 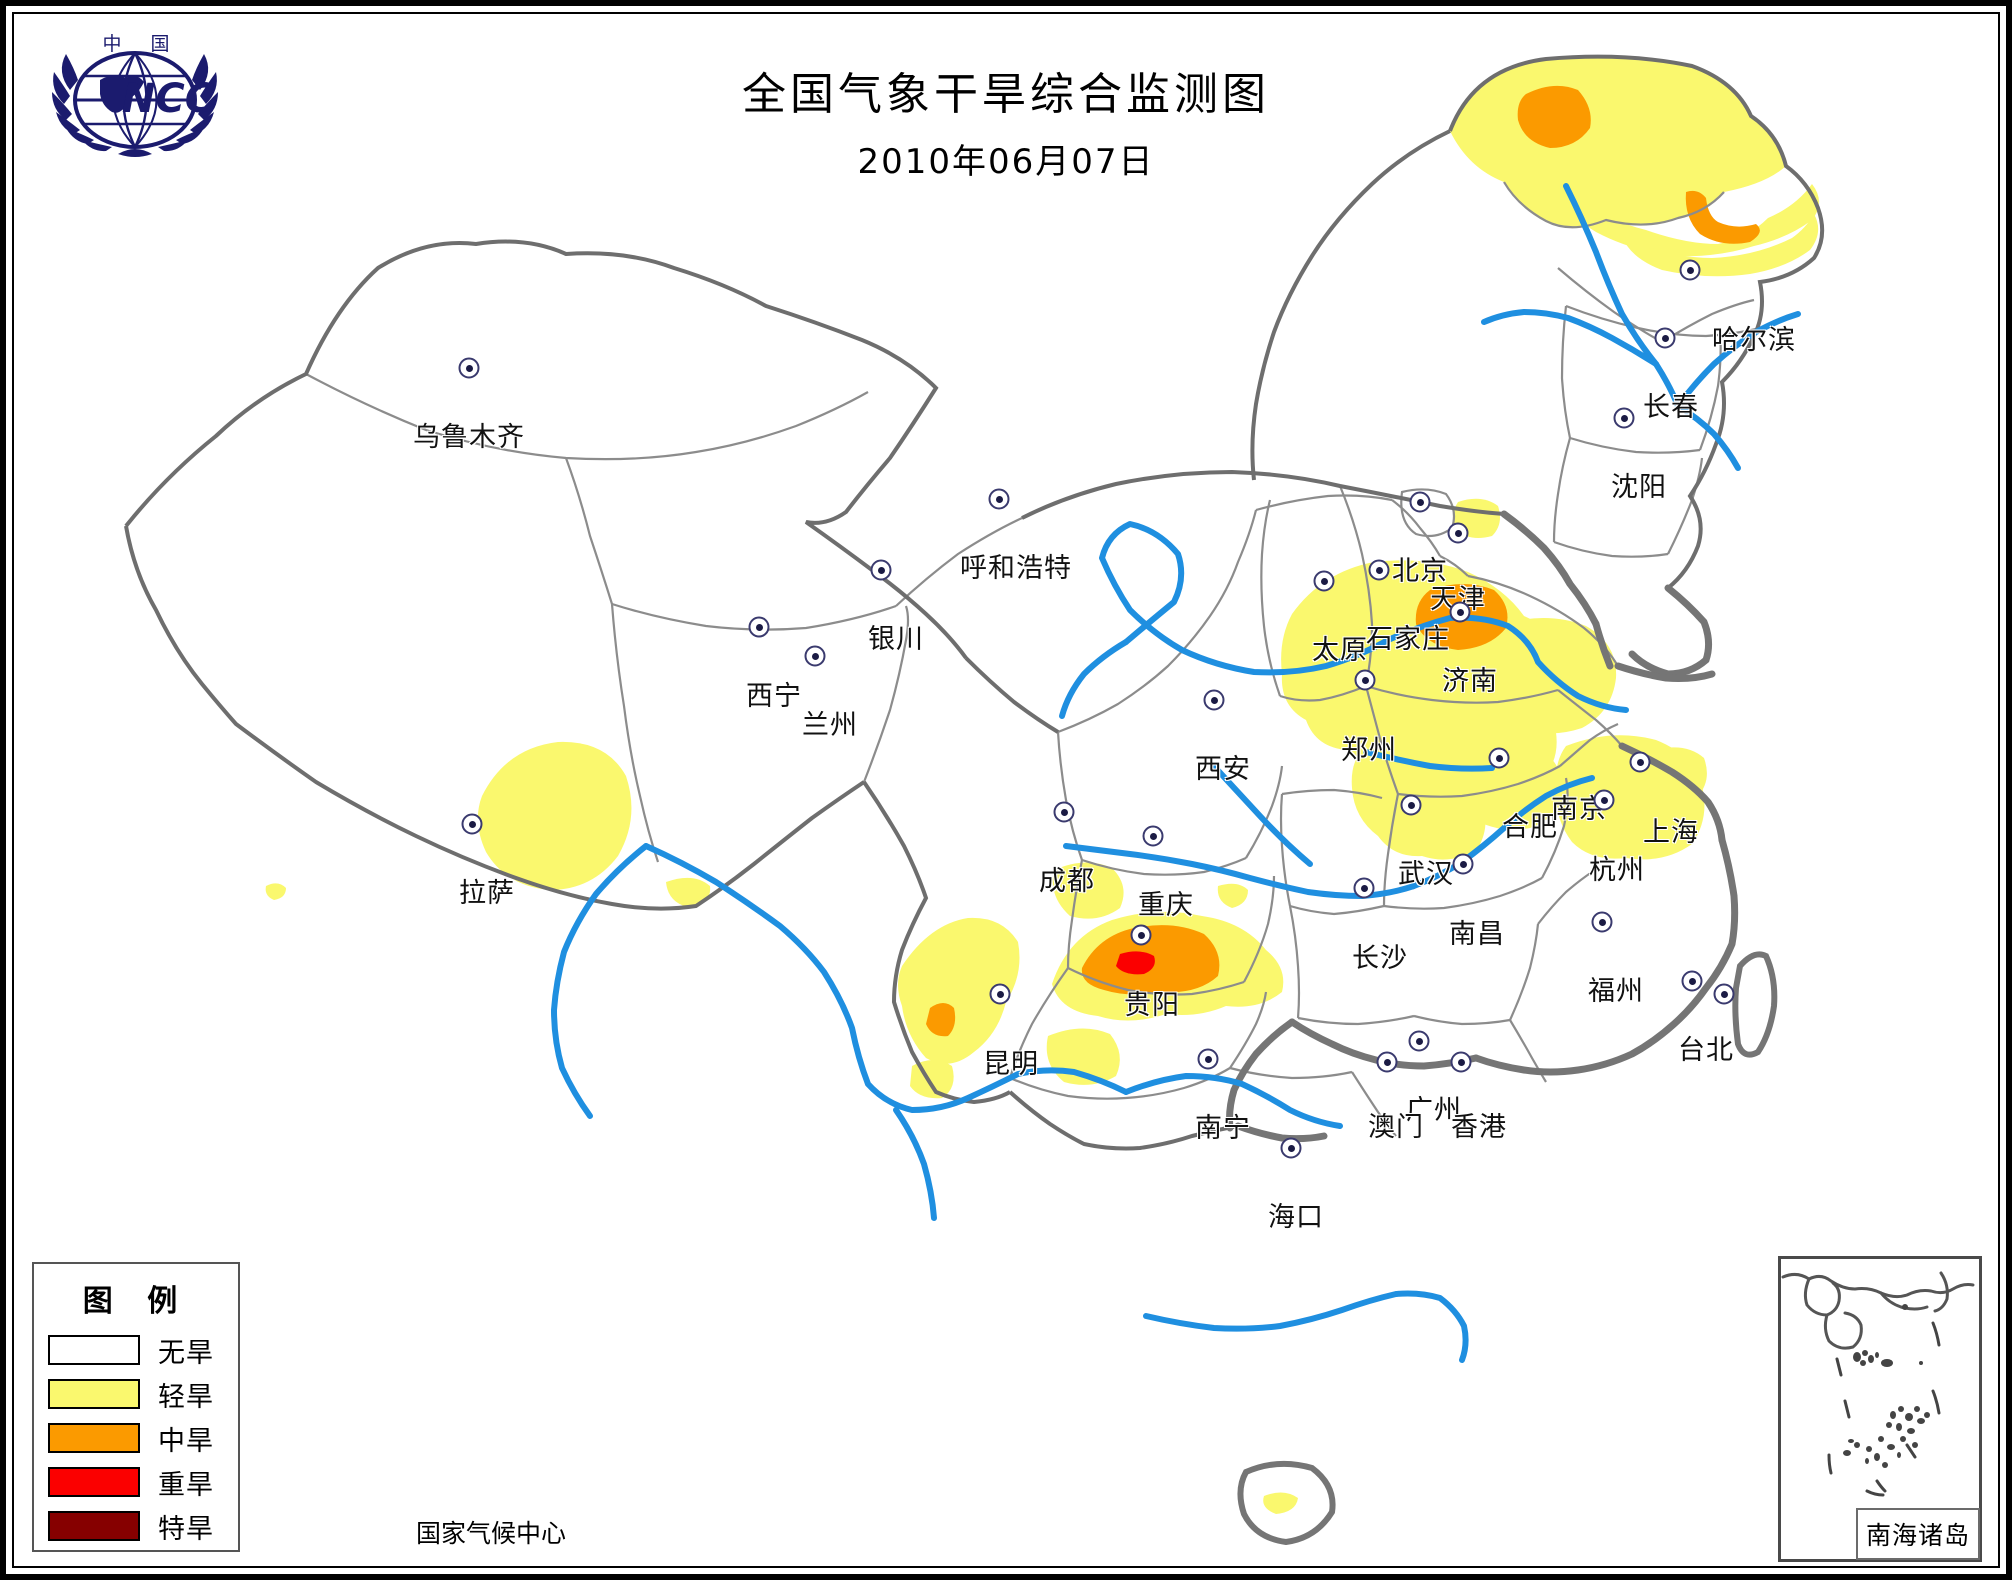 I want to click on legend-label: 中旱, so click(x=186, y=1441).